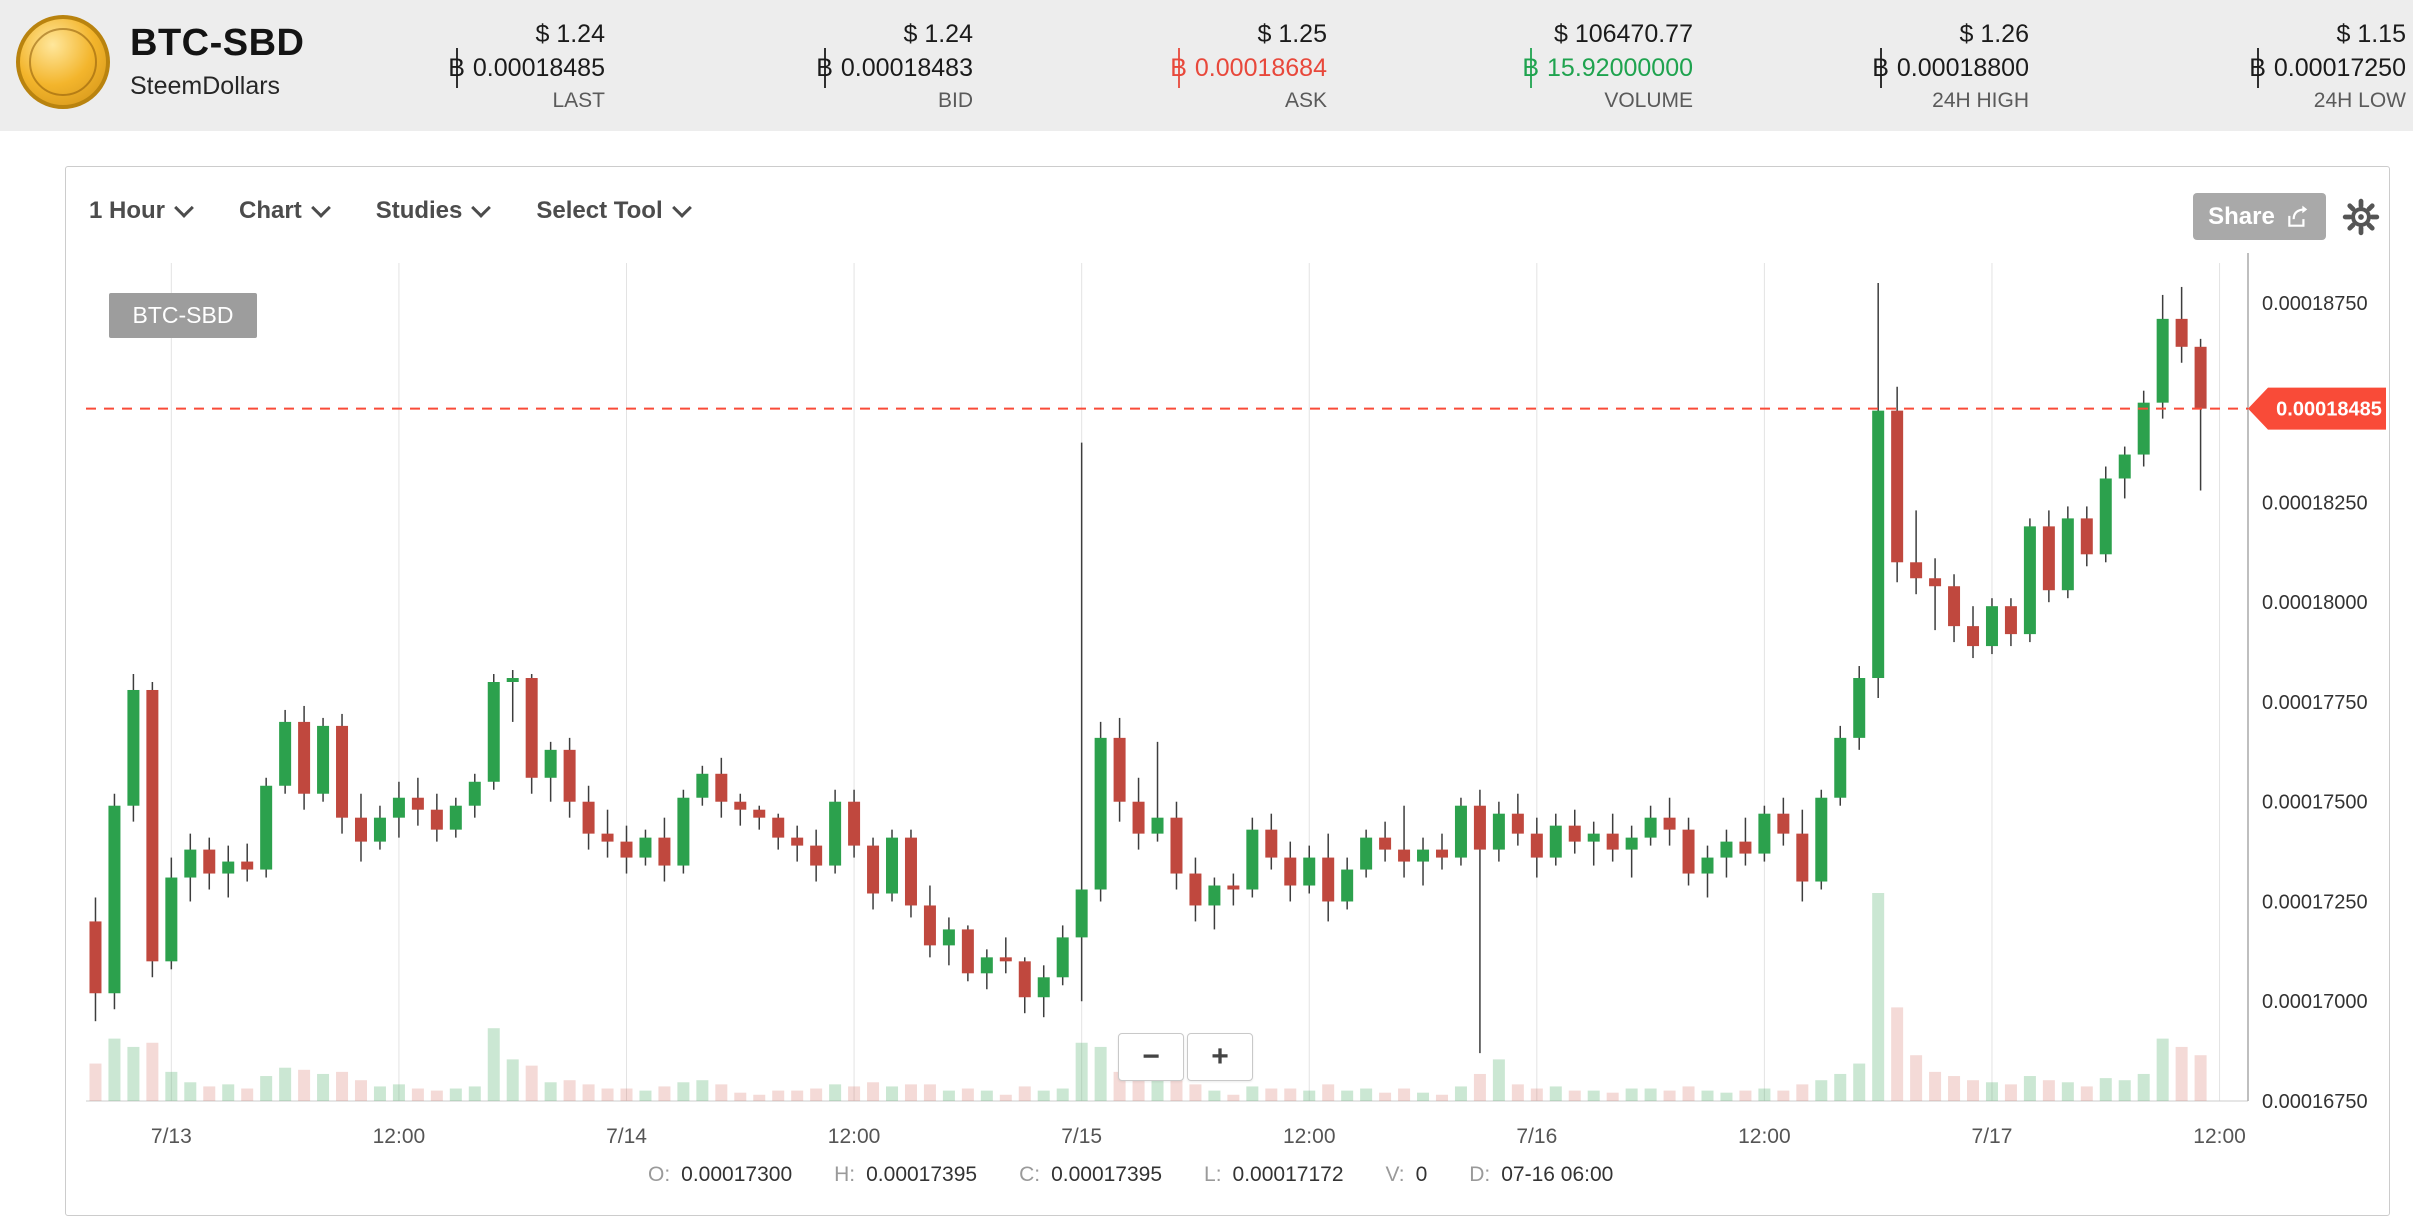 The image size is (2413, 1222). What do you see at coordinates (1859, 68) in the screenshot?
I see `stat-24h-high-btc: 0.00018800` at bounding box center [1859, 68].